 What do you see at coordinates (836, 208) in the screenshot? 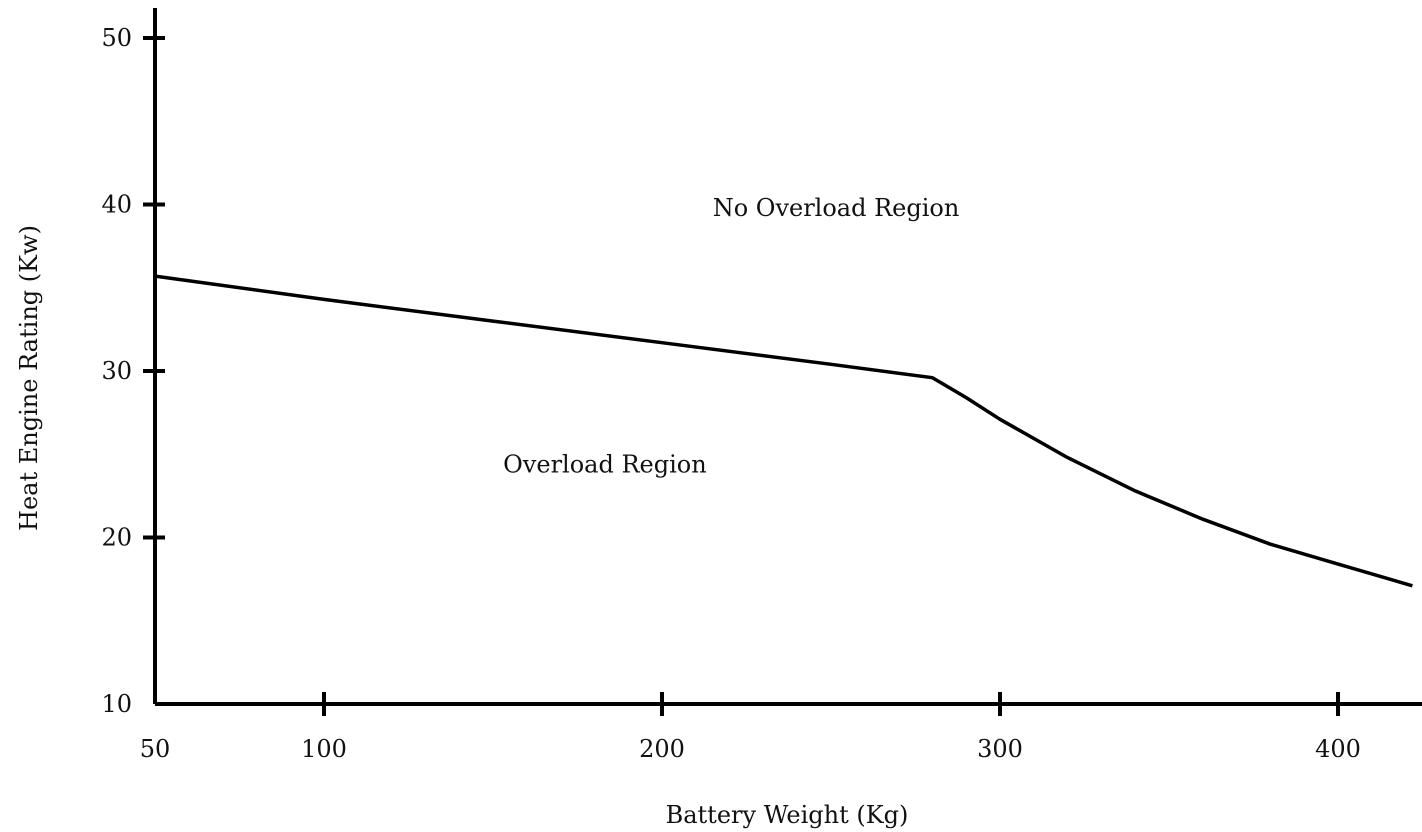
I see `no-overload-region-label: No Overload Region` at bounding box center [836, 208].